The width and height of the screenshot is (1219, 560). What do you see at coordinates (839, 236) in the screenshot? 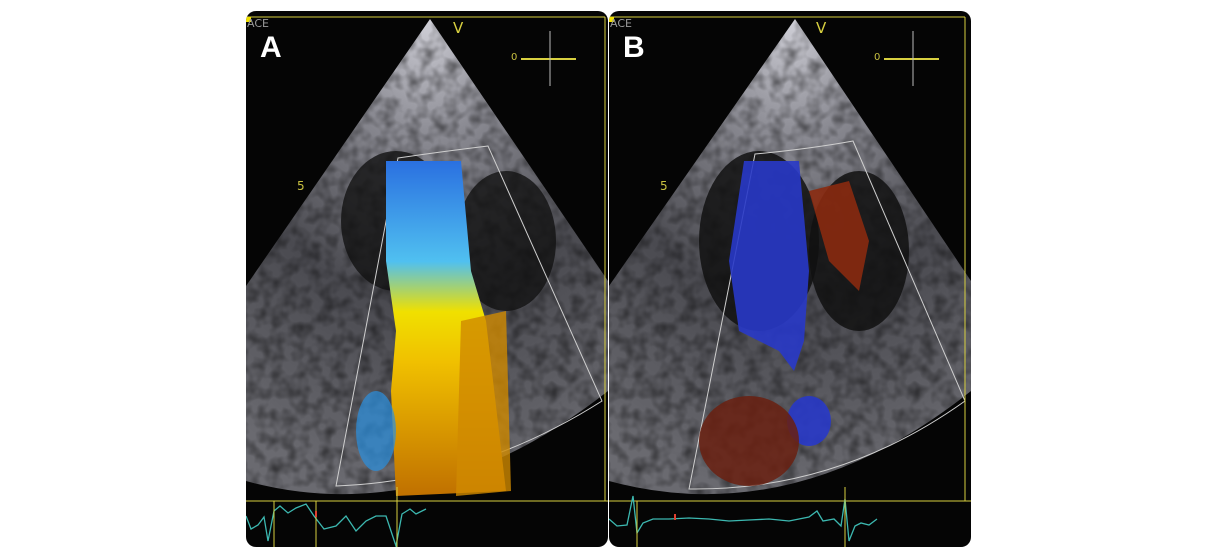
I see `red-flow` at bounding box center [839, 236].